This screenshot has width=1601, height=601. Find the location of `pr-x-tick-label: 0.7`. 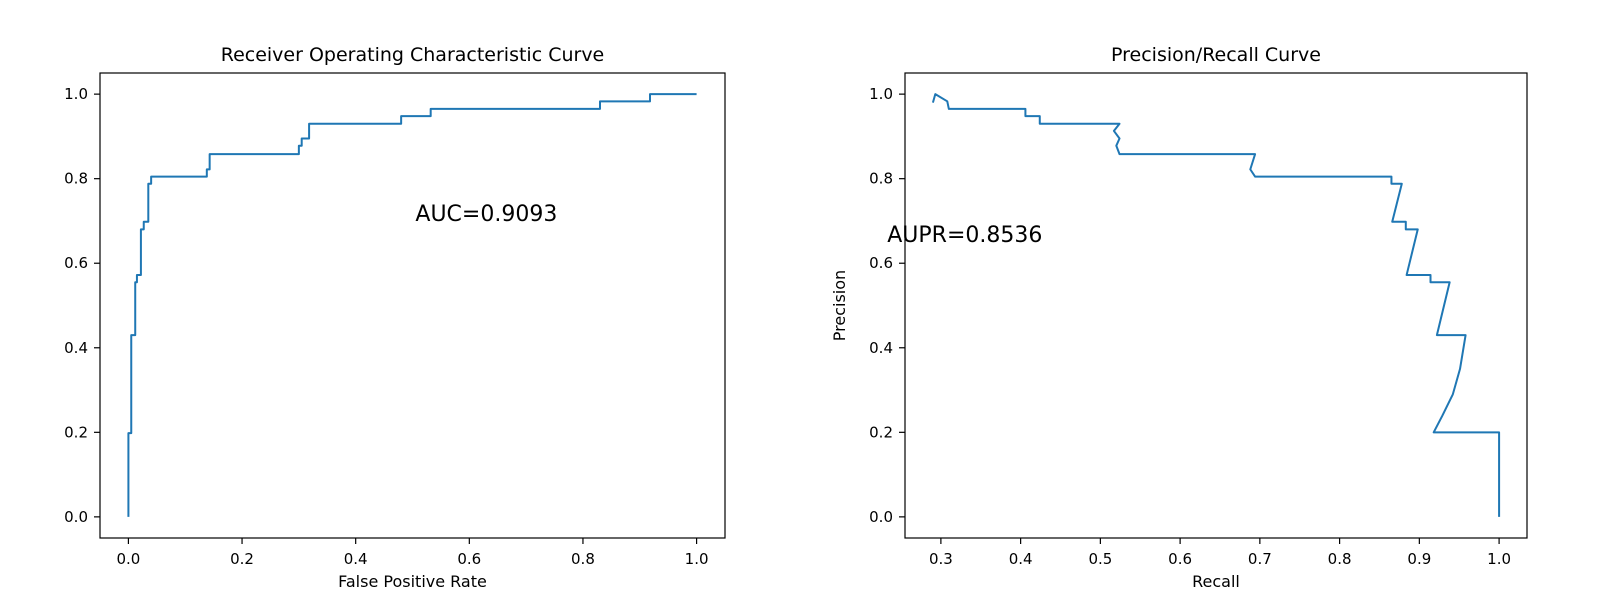

pr-x-tick-label: 0.7 is located at coordinates (1260, 559).